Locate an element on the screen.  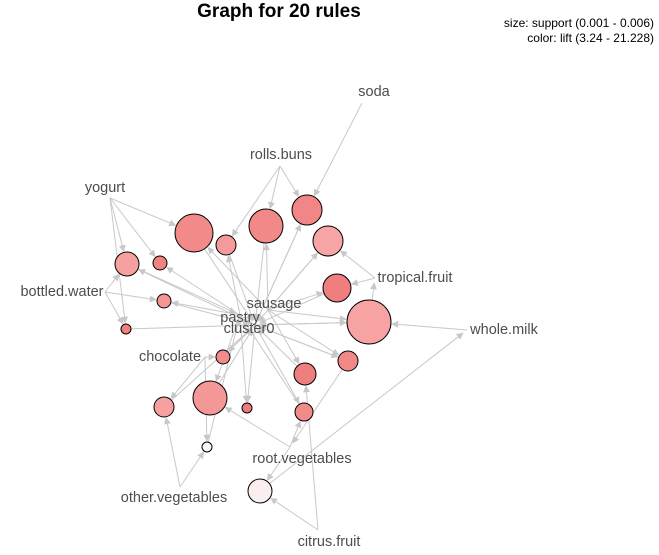
item-label-citrus-fruit: citrus.fruit is located at coordinates (329, 542).